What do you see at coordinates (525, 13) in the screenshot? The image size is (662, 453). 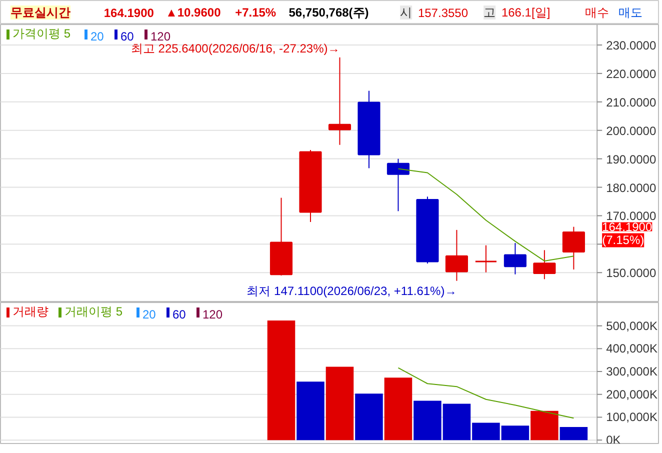 I see `text: 166.1[일]` at bounding box center [525, 13].